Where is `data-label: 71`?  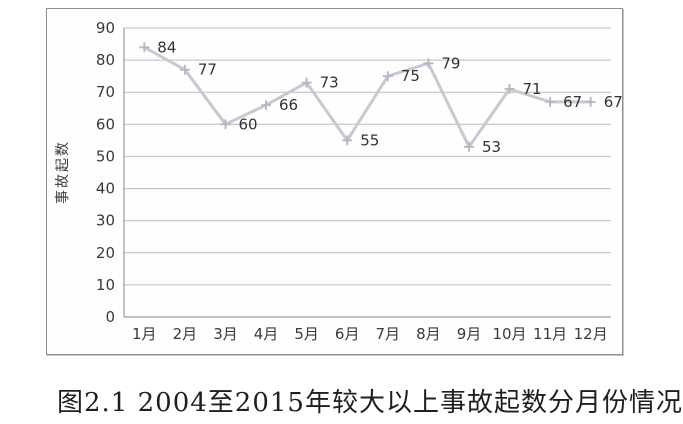
data-label: 71 is located at coordinates (532, 89).